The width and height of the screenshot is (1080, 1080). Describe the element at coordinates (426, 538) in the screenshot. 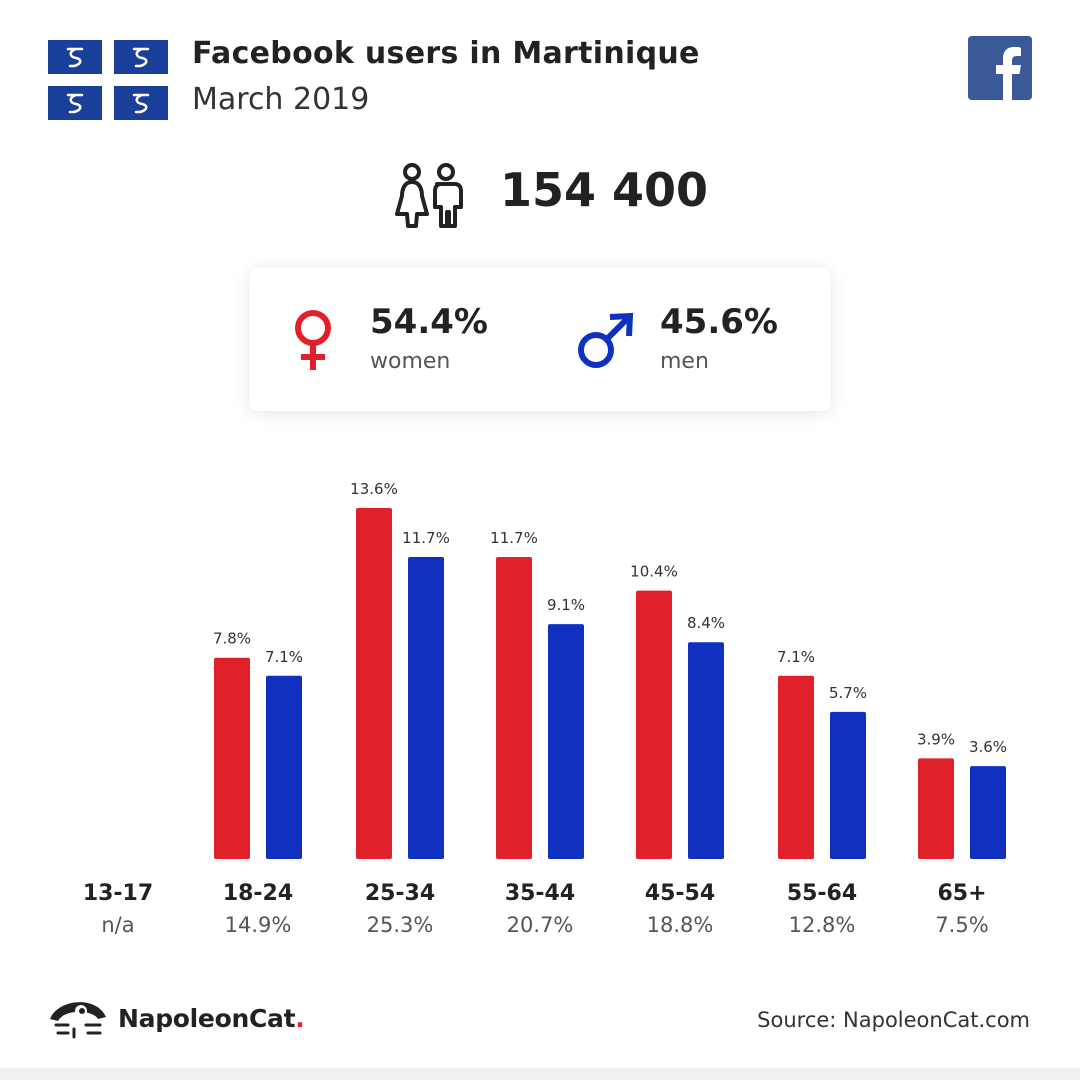

I see `bar-label-men-25-34: 11.7%` at that location.